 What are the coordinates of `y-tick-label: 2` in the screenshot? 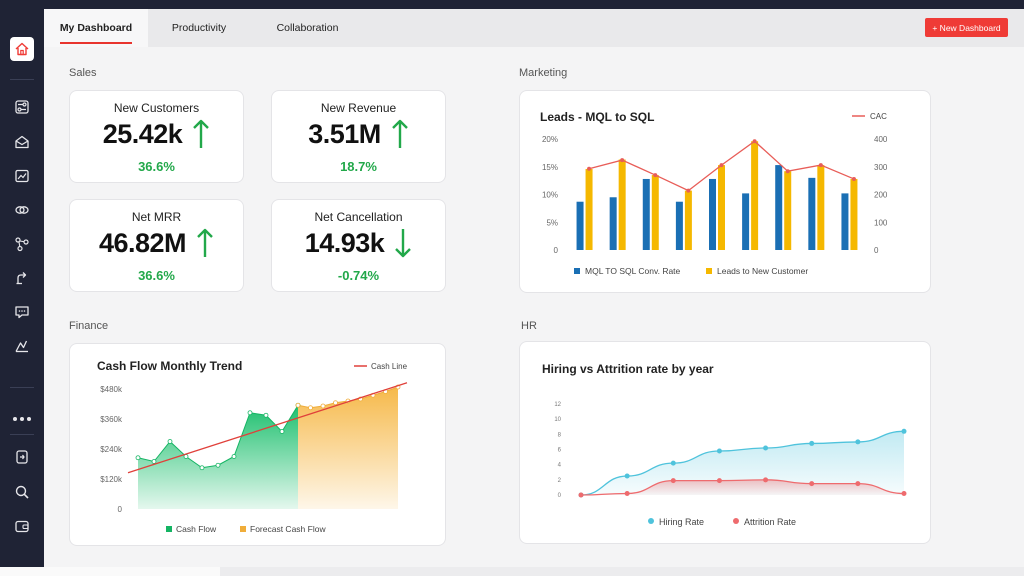 It's located at (560, 481).